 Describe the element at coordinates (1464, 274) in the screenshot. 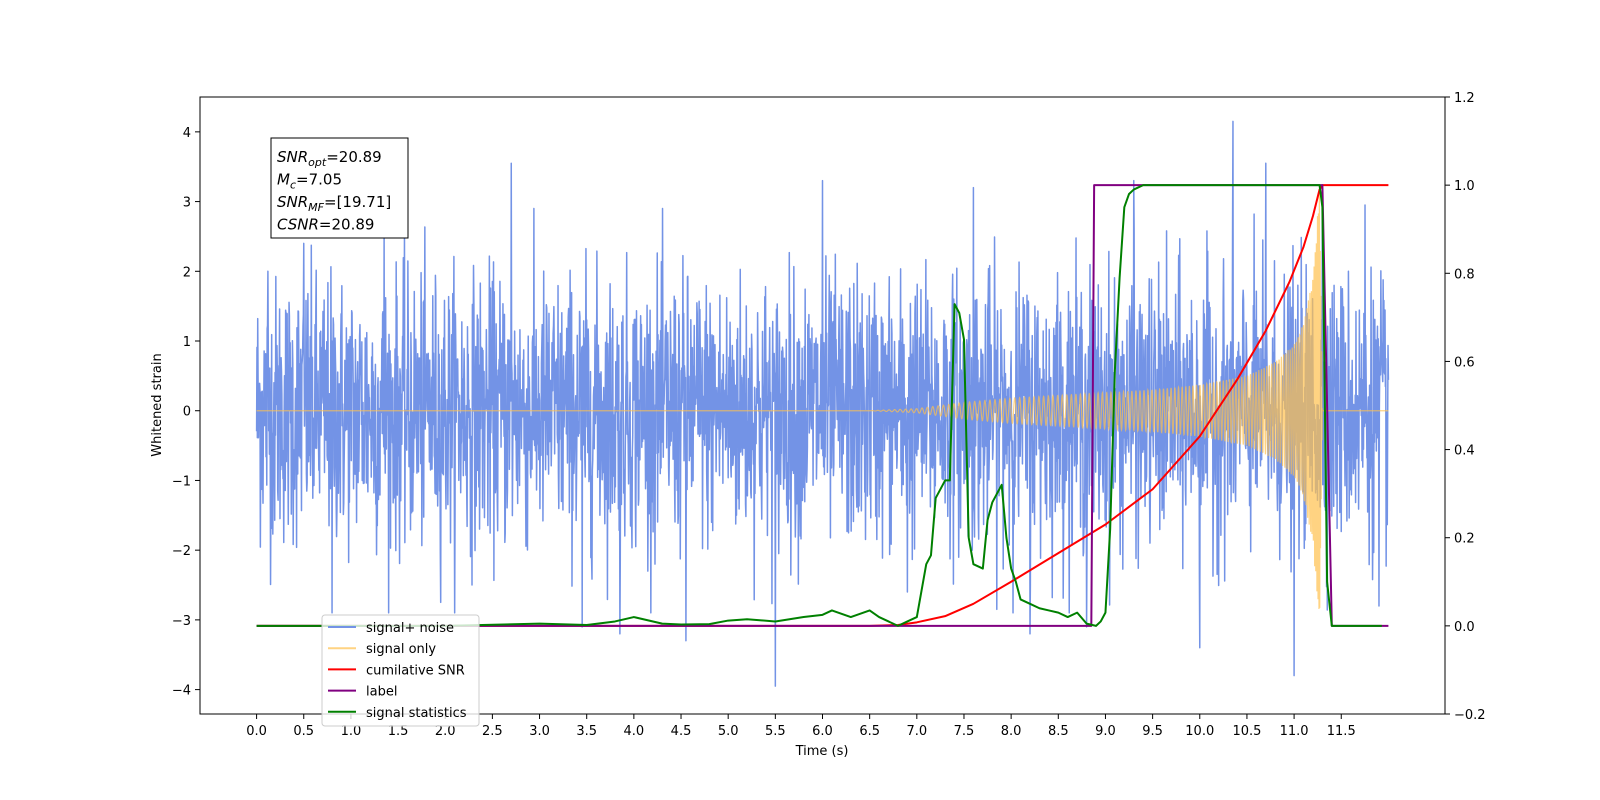

I see `y2-tick-label: 0.8` at that location.